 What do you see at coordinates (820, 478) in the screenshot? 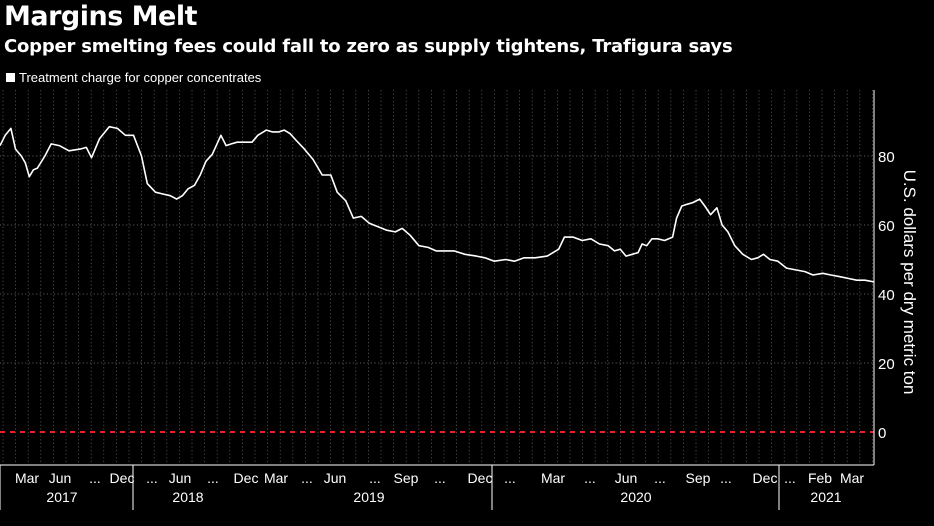
I see `x-tick-label: Feb` at bounding box center [820, 478].